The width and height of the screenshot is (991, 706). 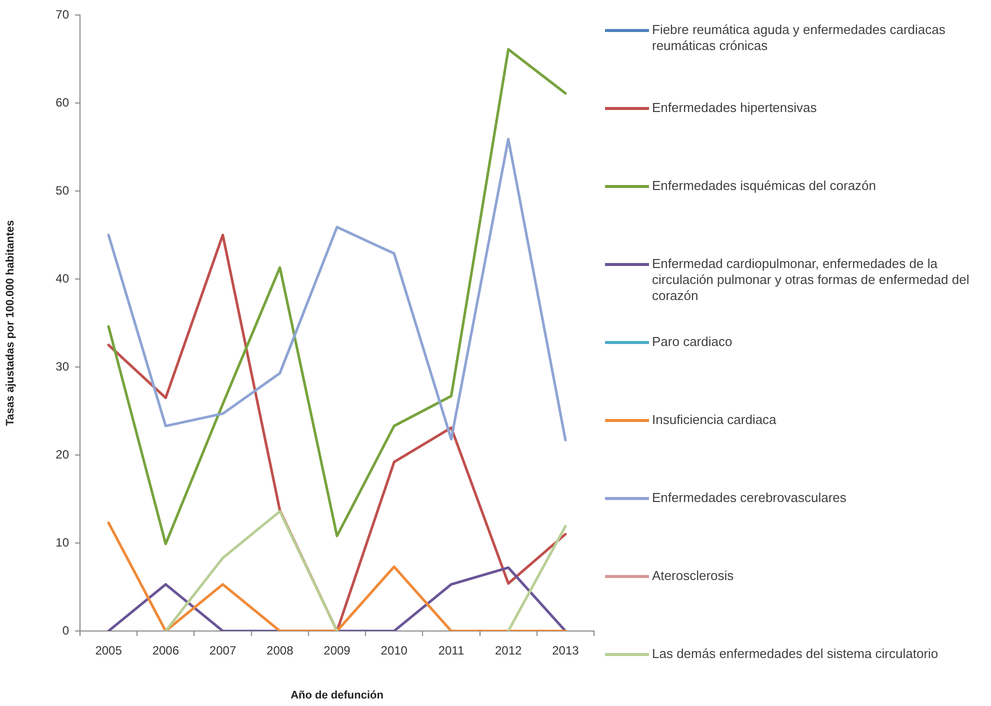 I want to click on legend-label: Paro cardiaco, so click(x=693, y=342).